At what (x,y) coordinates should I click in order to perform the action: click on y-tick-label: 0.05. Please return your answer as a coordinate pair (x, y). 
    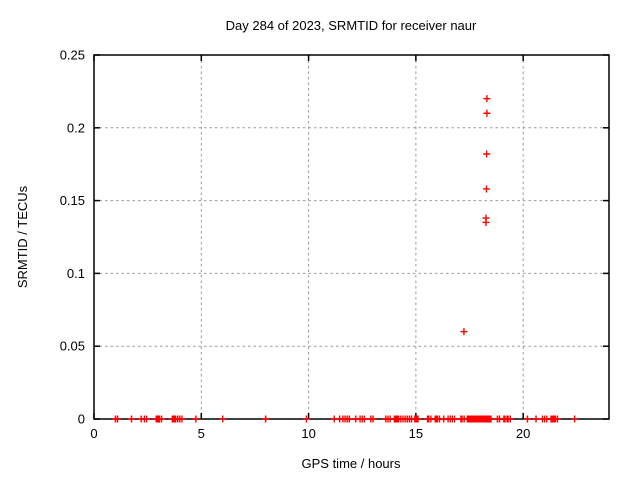
    Looking at the image, I should click on (72, 346).